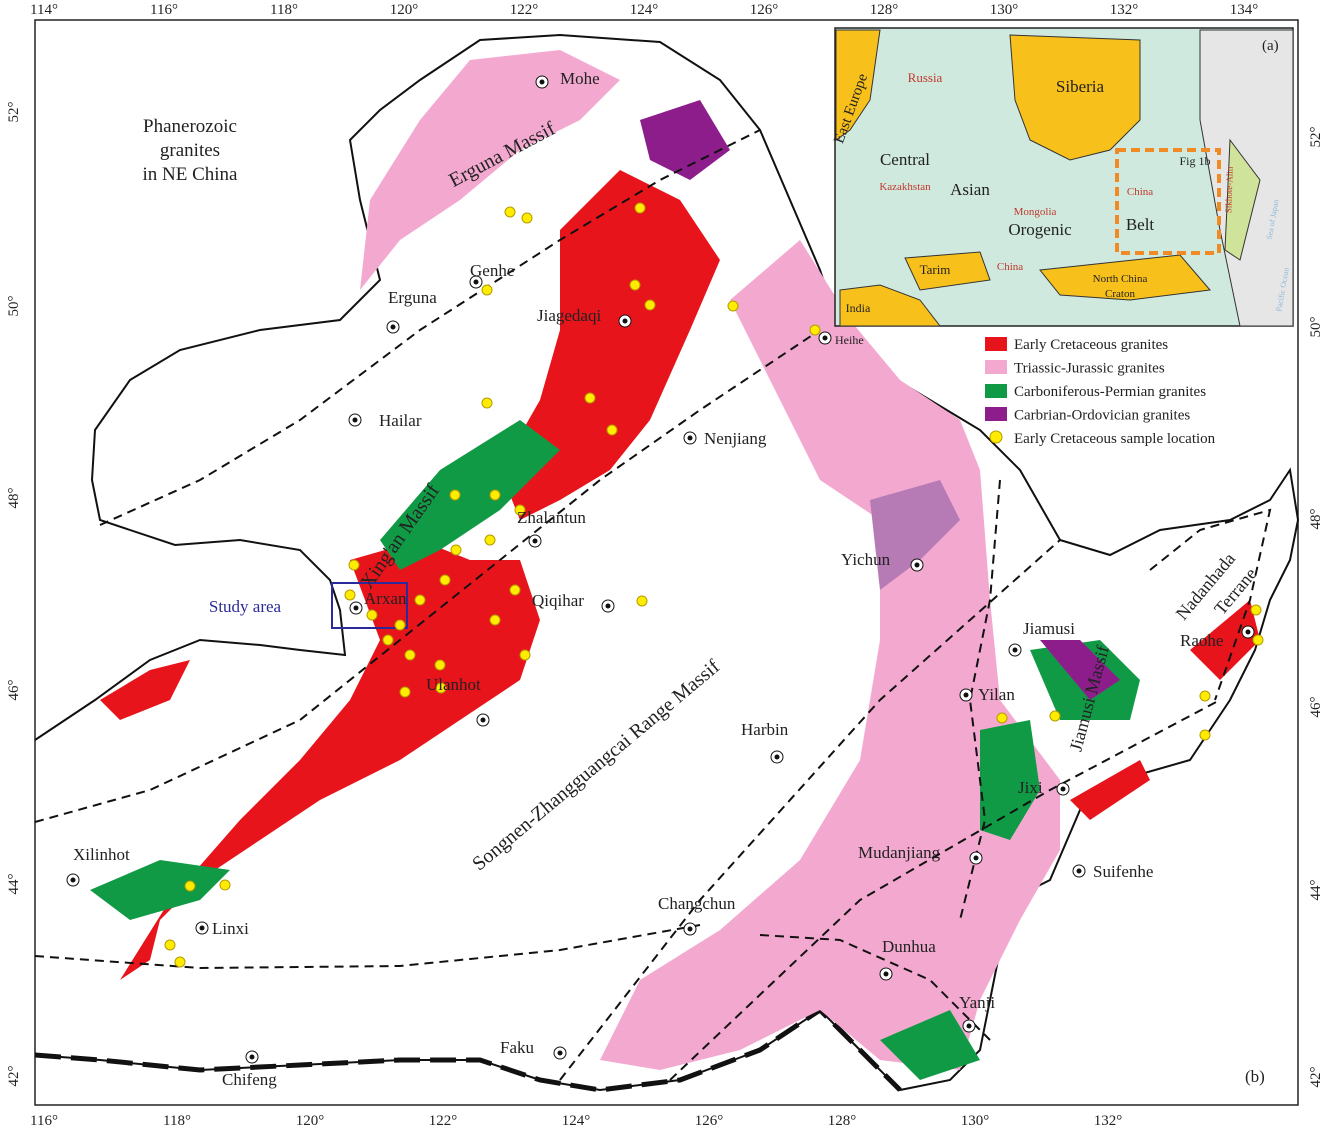 This screenshot has width=1335, height=1139. Describe the element at coordinates (1140, 224) in the screenshot. I see `inset-label: Belt` at that location.